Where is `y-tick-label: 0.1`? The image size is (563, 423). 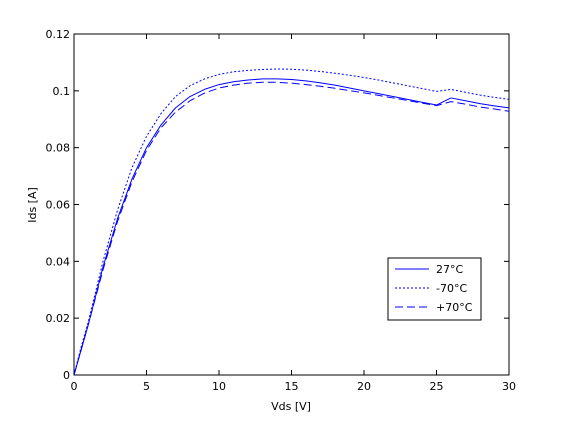
y-tick-label: 0.1 is located at coordinates (62, 91).